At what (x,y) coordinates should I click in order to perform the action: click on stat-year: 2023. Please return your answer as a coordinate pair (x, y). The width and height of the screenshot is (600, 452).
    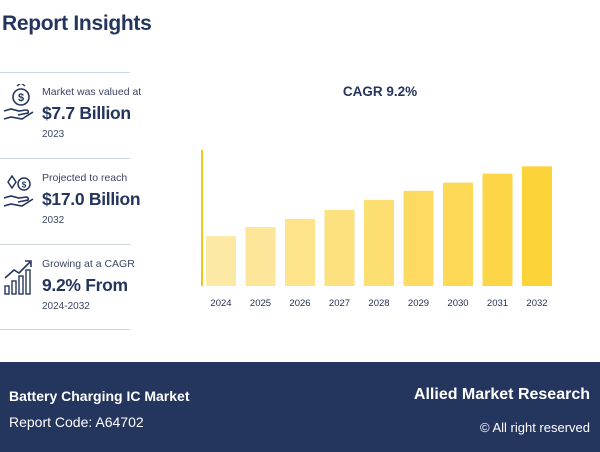
    Looking at the image, I should click on (53, 134).